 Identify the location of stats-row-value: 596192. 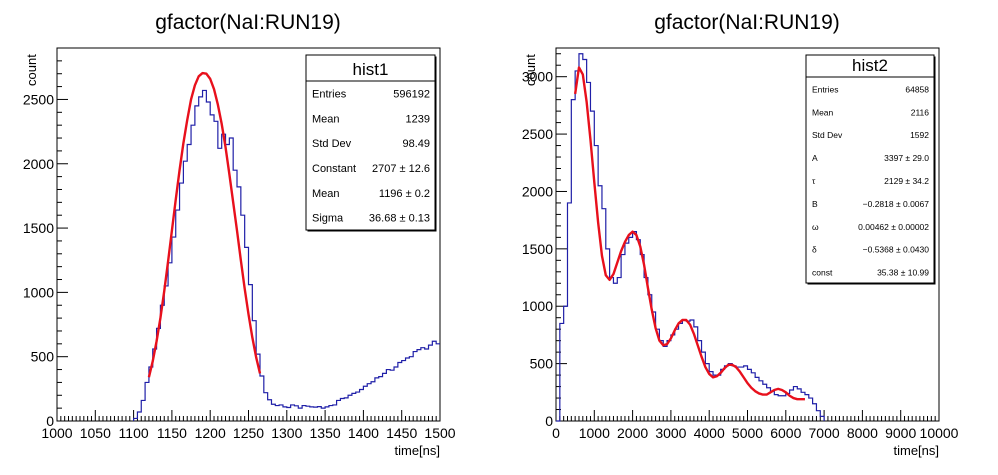
(411, 94).